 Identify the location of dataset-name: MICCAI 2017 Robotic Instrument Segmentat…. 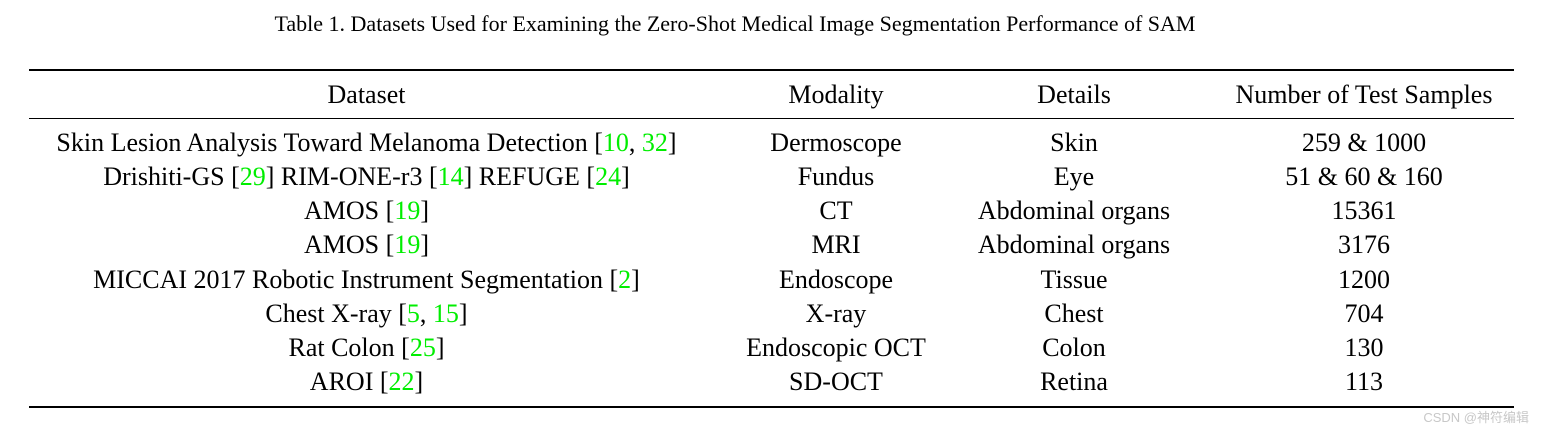
(348, 279).